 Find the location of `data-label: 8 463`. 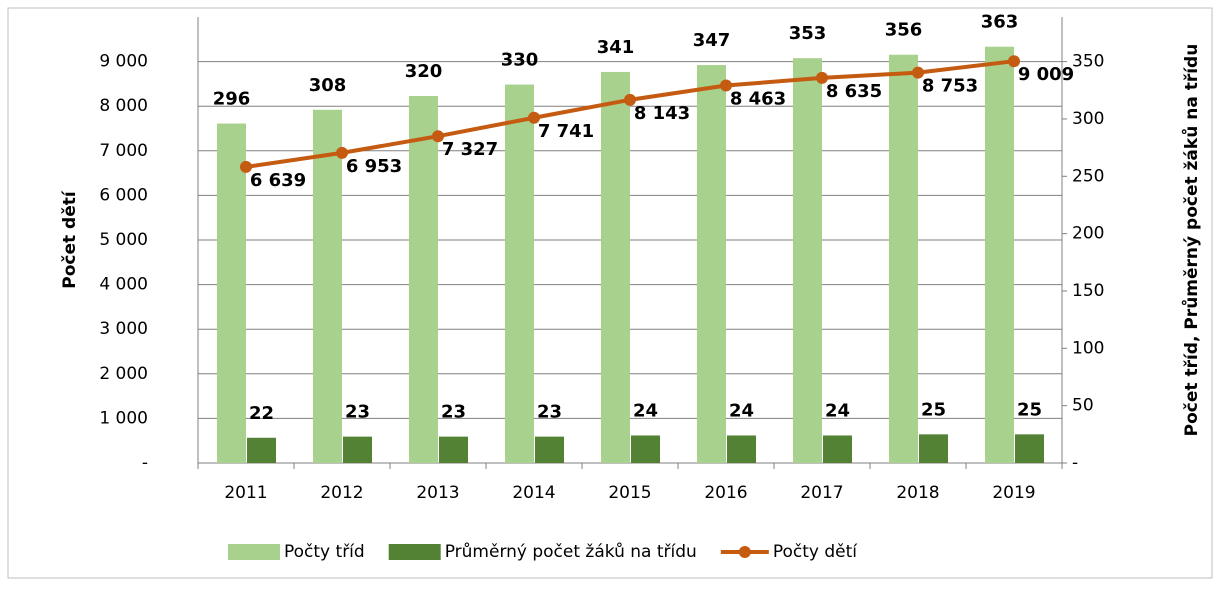

data-label: 8 463 is located at coordinates (758, 99).